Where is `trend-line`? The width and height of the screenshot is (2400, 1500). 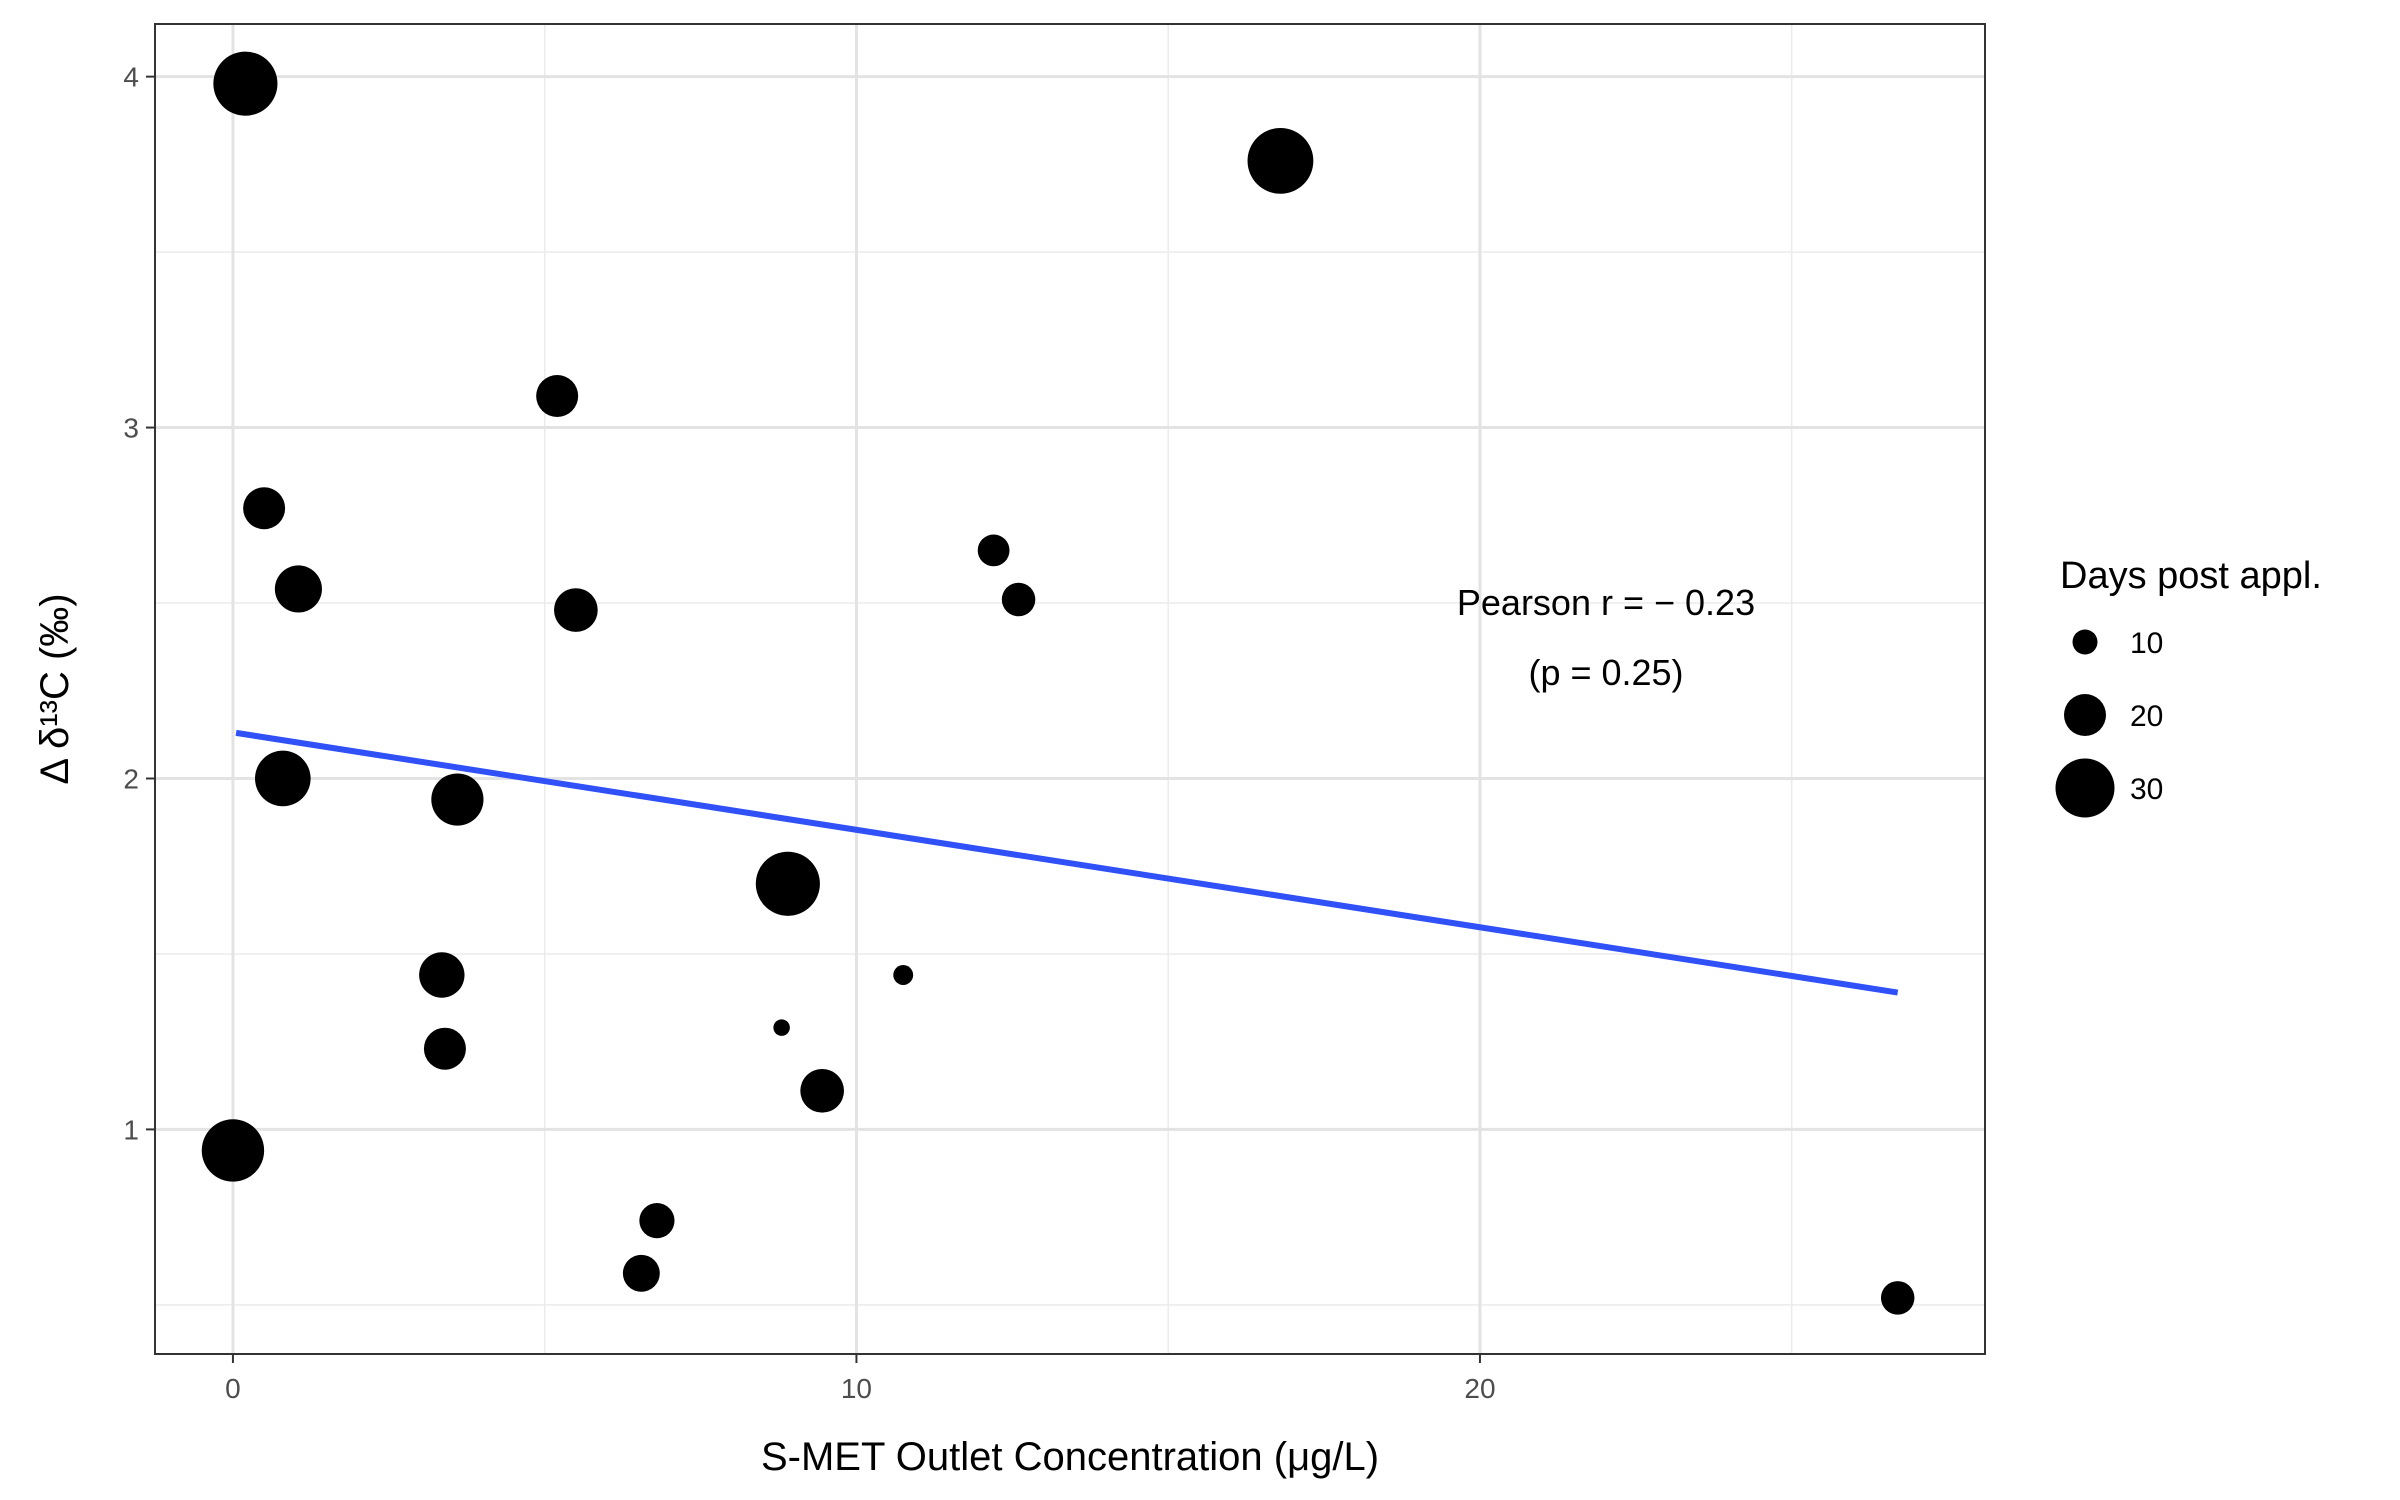
trend-line is located at coordinates (1067, 862).